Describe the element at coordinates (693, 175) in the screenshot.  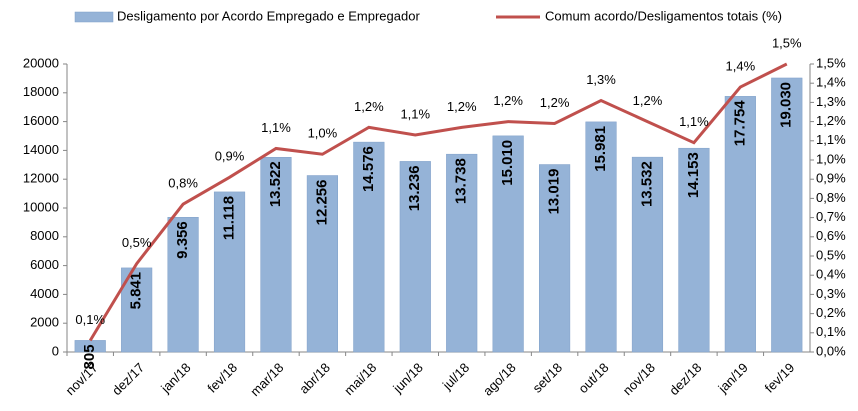
I see `bar-value-label: 14.153` at that location.